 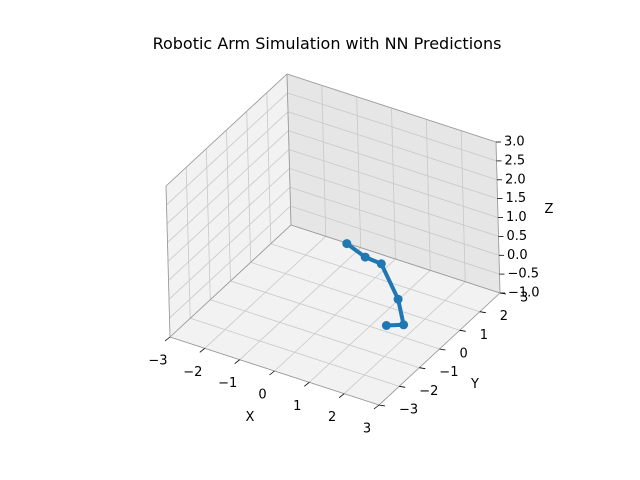 I want to click on data-series, so click(x=375, y=284).